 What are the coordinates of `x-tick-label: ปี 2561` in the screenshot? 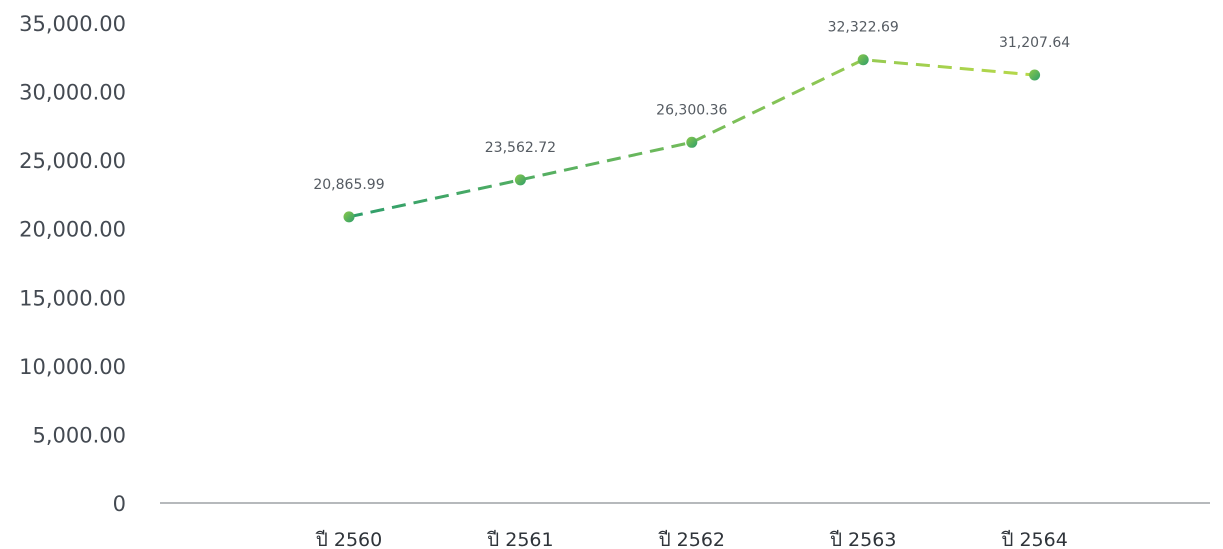 It's located at (519, 539).